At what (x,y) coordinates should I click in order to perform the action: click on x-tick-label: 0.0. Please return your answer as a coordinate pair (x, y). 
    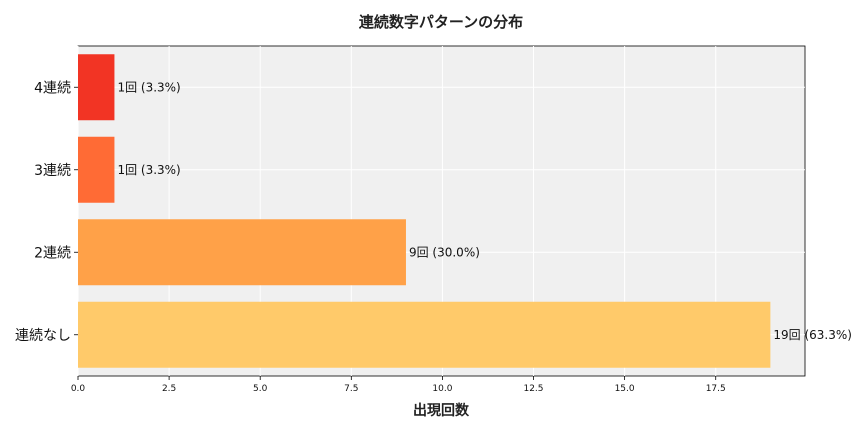
    Looking at the image, I should click on (78, 389).